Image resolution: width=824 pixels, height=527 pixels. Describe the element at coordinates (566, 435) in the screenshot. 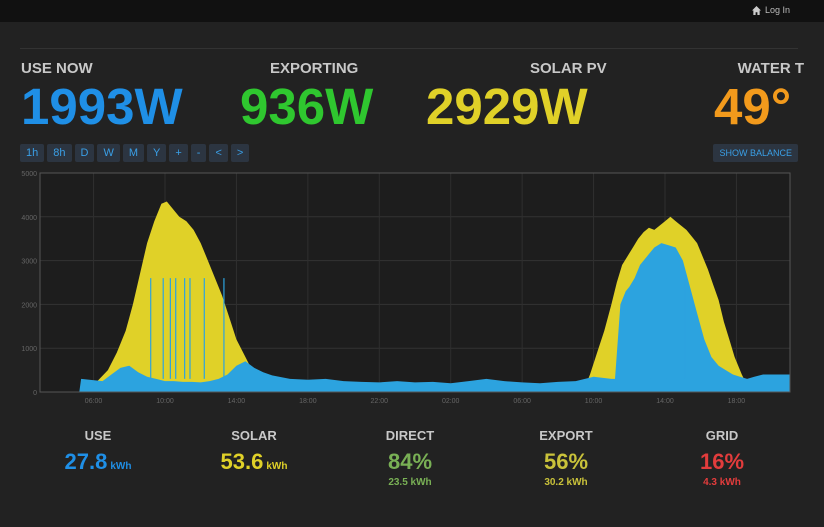

I see `export-summary-label: EXPORT` at that location.